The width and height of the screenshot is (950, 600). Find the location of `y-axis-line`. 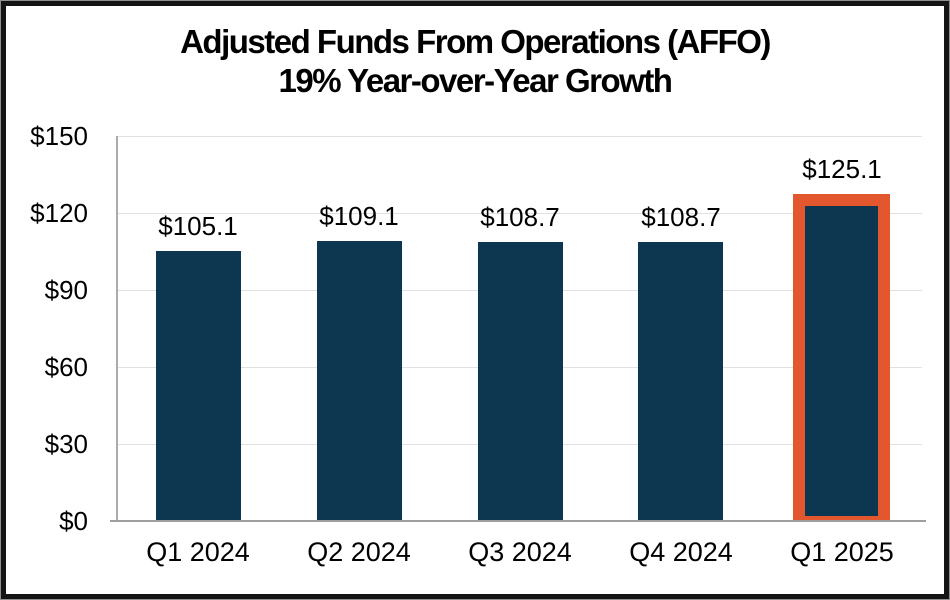

y-axis-line is located at coordinates (117, 329).